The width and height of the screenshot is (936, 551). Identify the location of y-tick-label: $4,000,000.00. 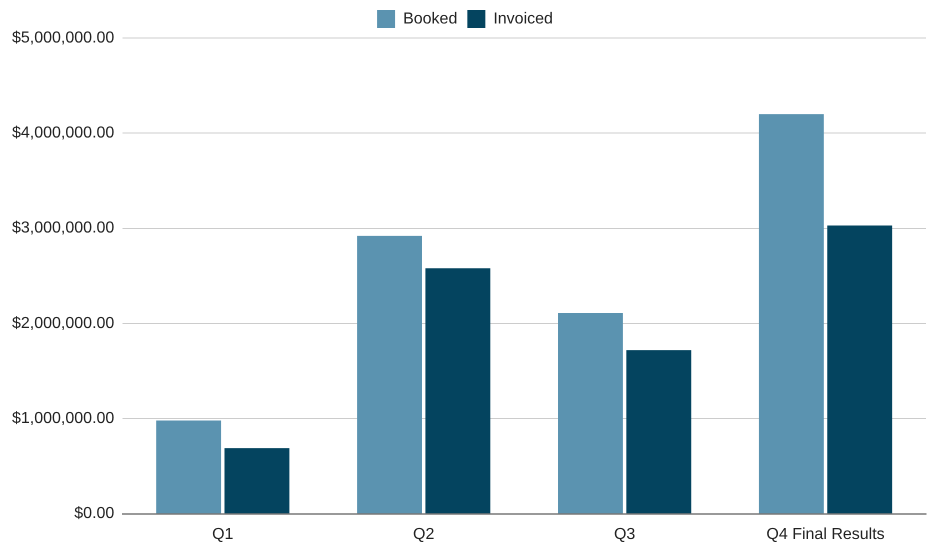
(63, 133).